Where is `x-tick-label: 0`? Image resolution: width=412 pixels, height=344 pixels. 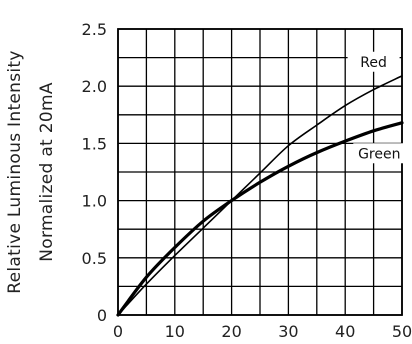 x-tick-label: 0 is located at coordinates (118, 331).